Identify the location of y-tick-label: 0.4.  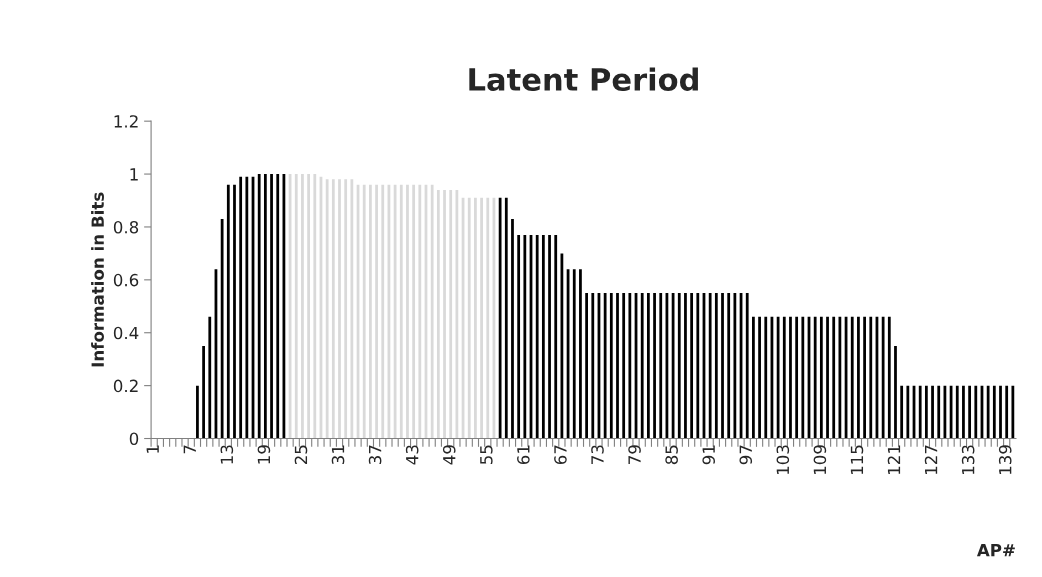
(126, 333).